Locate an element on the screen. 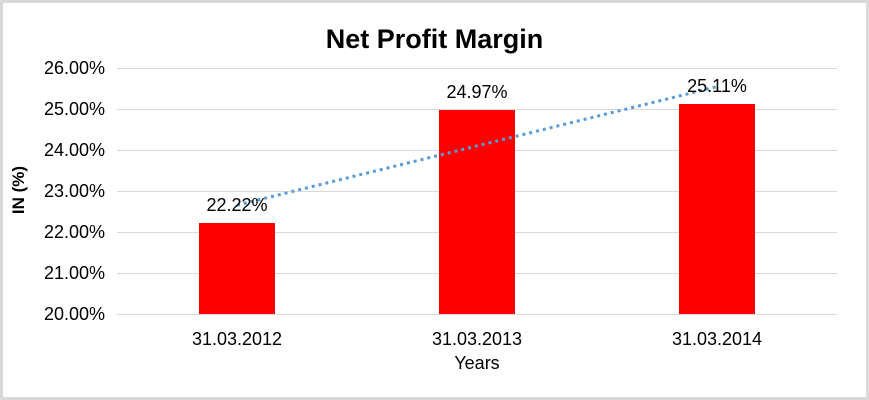  y-axis-tick-label: 21.00% is located at coordinates (74, 273).